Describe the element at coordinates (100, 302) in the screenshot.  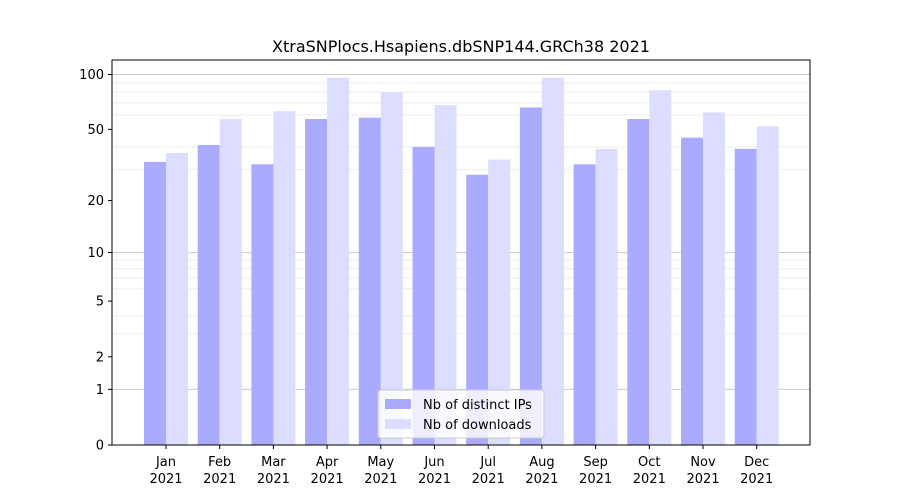
I see `y-tick-label: 5` at that location.